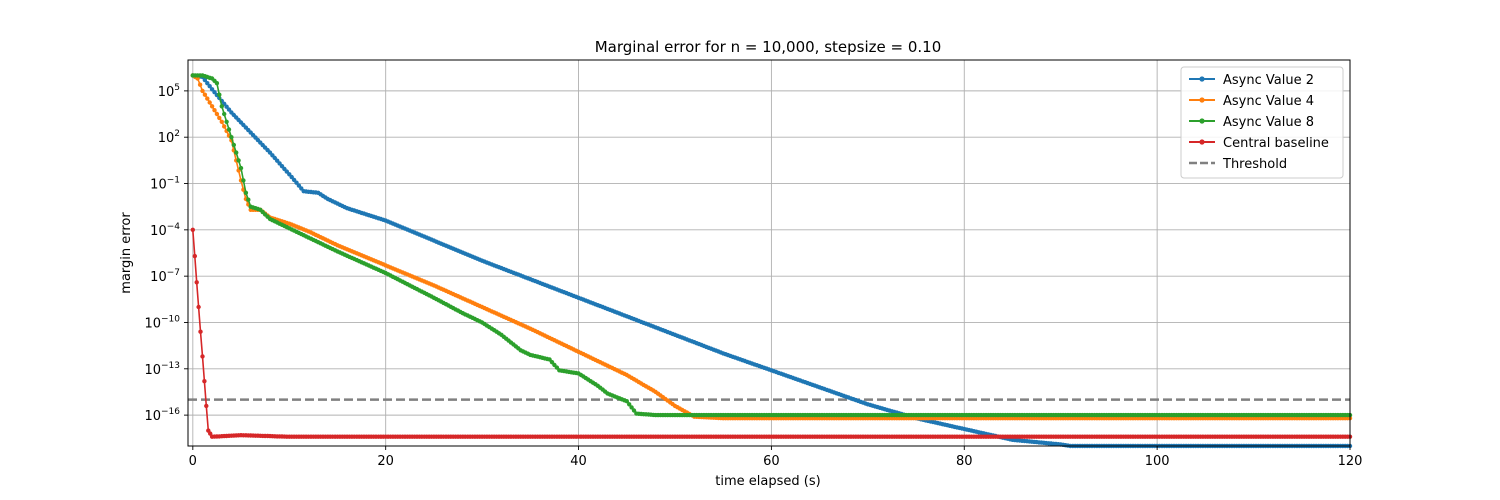  What do you see at coordinates (166, 253) in the screenshot?
I see `y-axis-ticks: 10⁻¹⁶ 10⁻¹³ 10⁻¹⁰ 10⁻⁷ 10⁻⁴ 10⁻¹ 10² 10⁵` at bounding box center [166, 253].